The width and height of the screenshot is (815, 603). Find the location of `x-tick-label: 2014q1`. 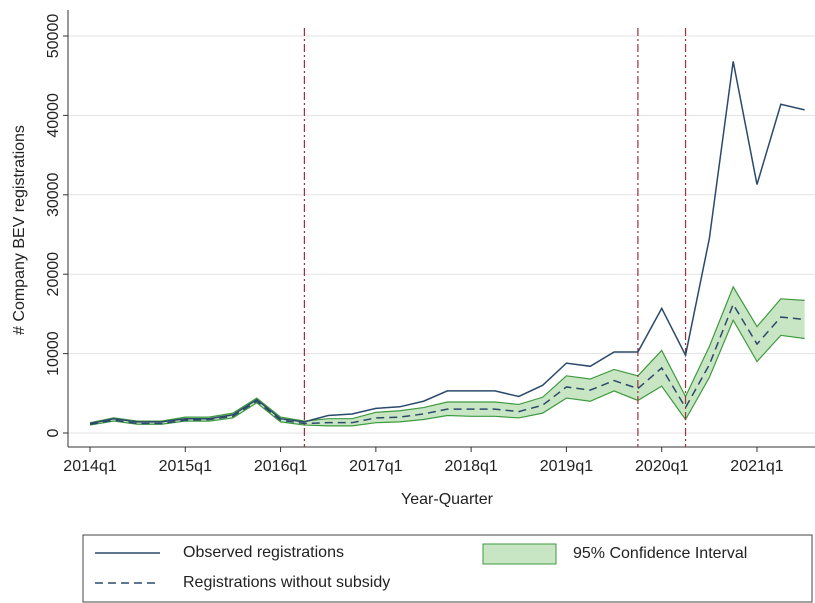

x-tick-label: 2014q1 is located at coordinates (89, 466).